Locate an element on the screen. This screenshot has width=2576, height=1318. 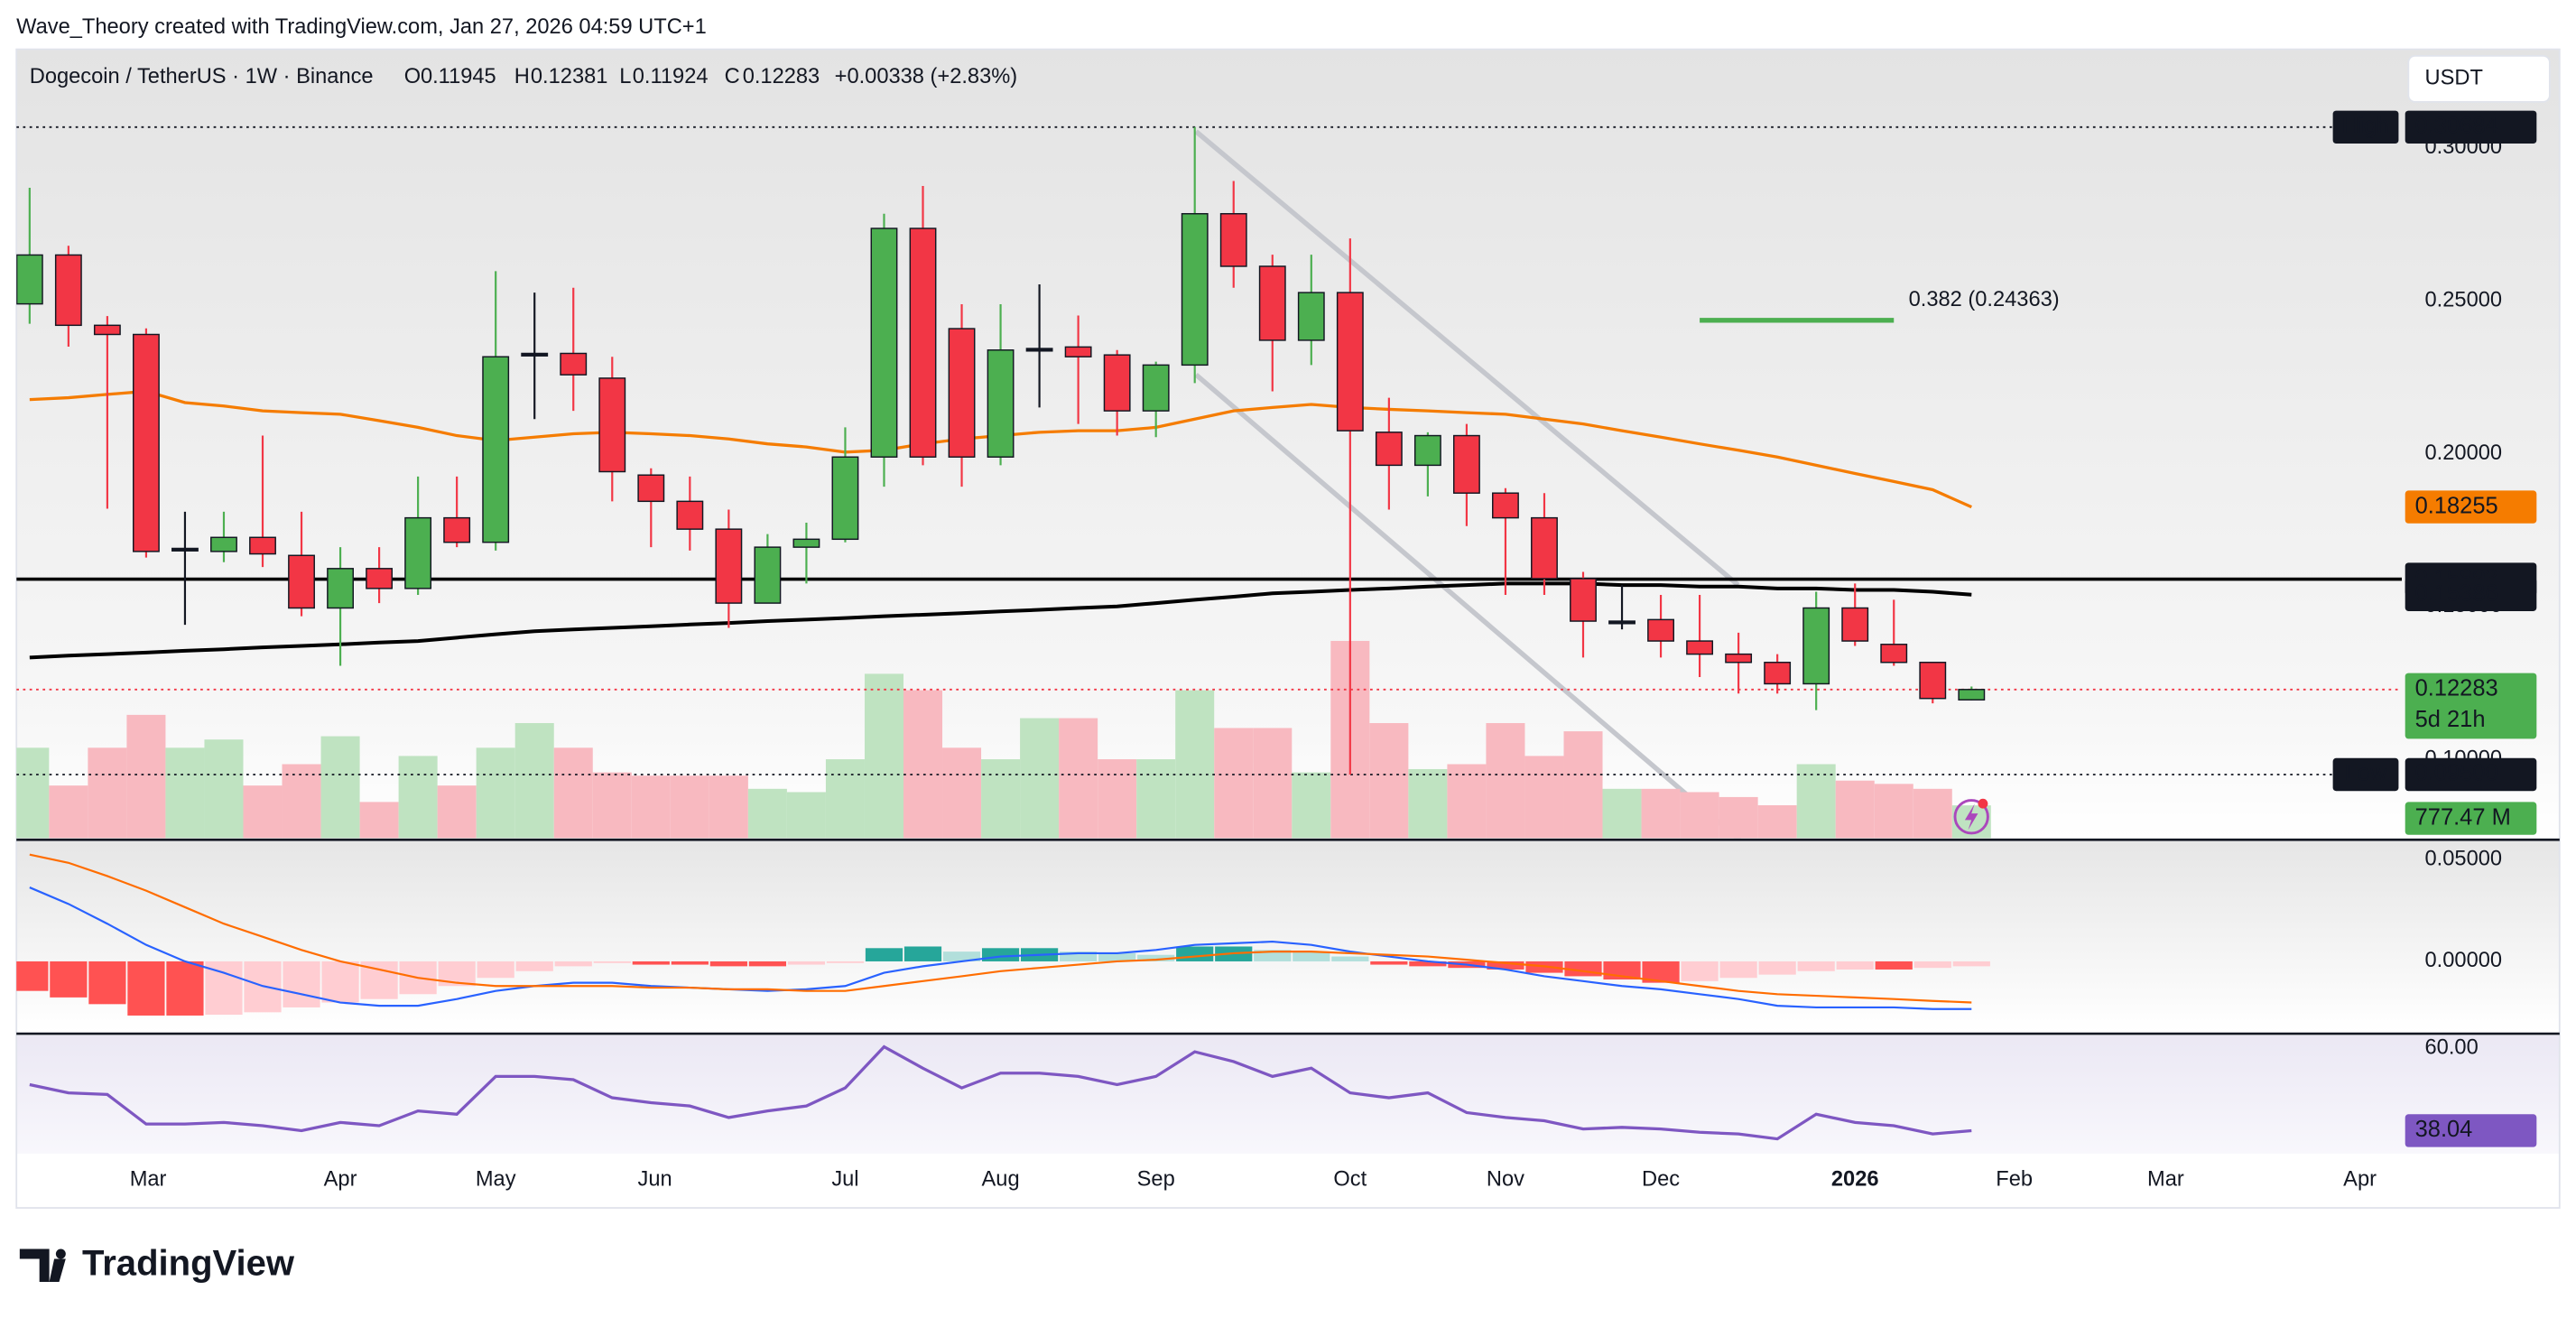
rsi-plot is located at coordinates (1001, 1092).